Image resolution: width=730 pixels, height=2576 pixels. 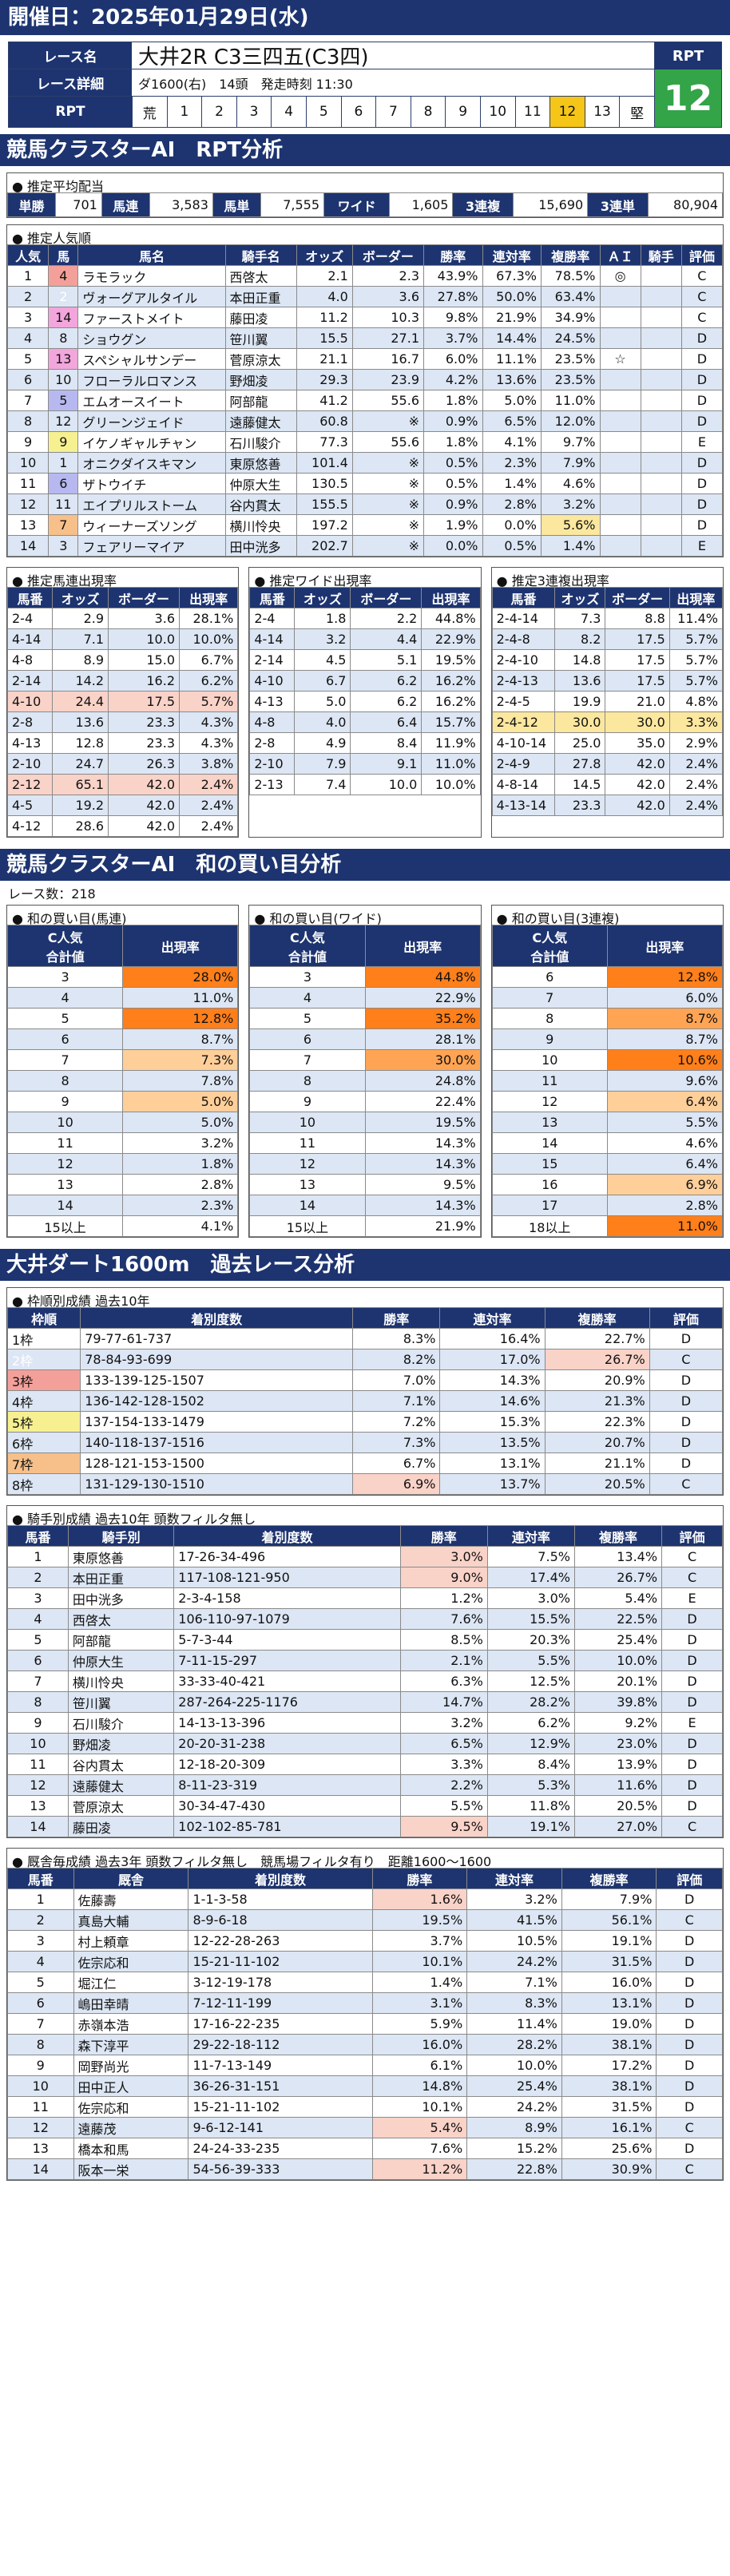 What do you see at coordinates (514, 2044) in the screenshot?
I see `ren-rate: 28.2%` at bounding box center [514, 2044].